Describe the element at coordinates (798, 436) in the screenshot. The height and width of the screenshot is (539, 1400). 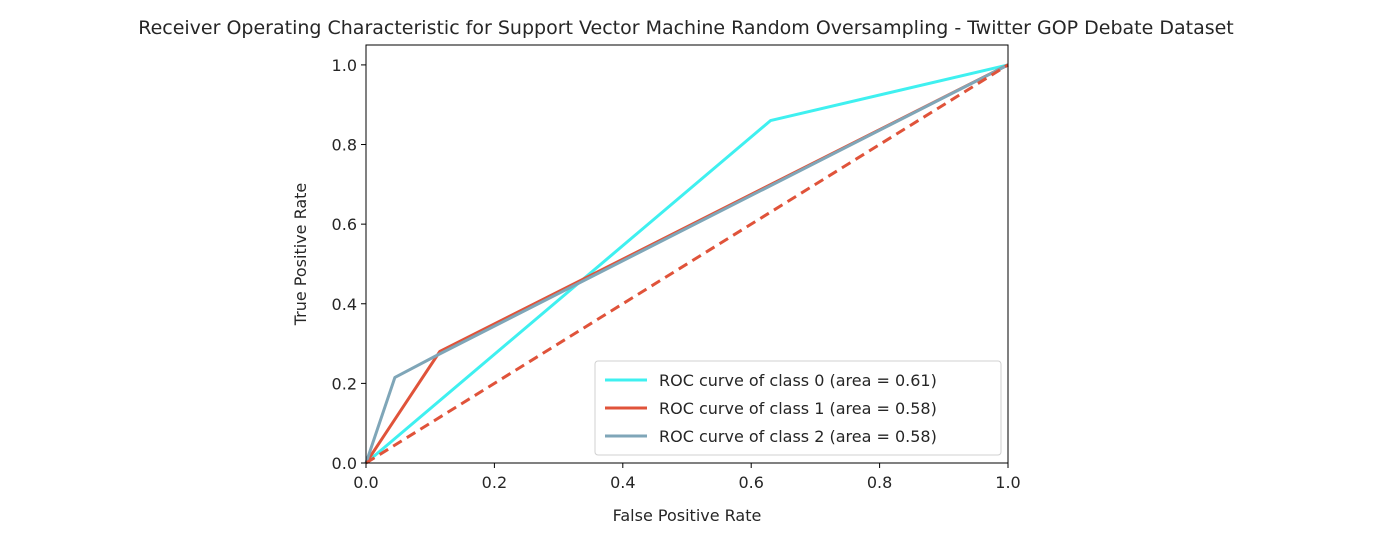
I see `legend-label-class-2: ROC curve of class 2 (area = 0.58)` at that location.